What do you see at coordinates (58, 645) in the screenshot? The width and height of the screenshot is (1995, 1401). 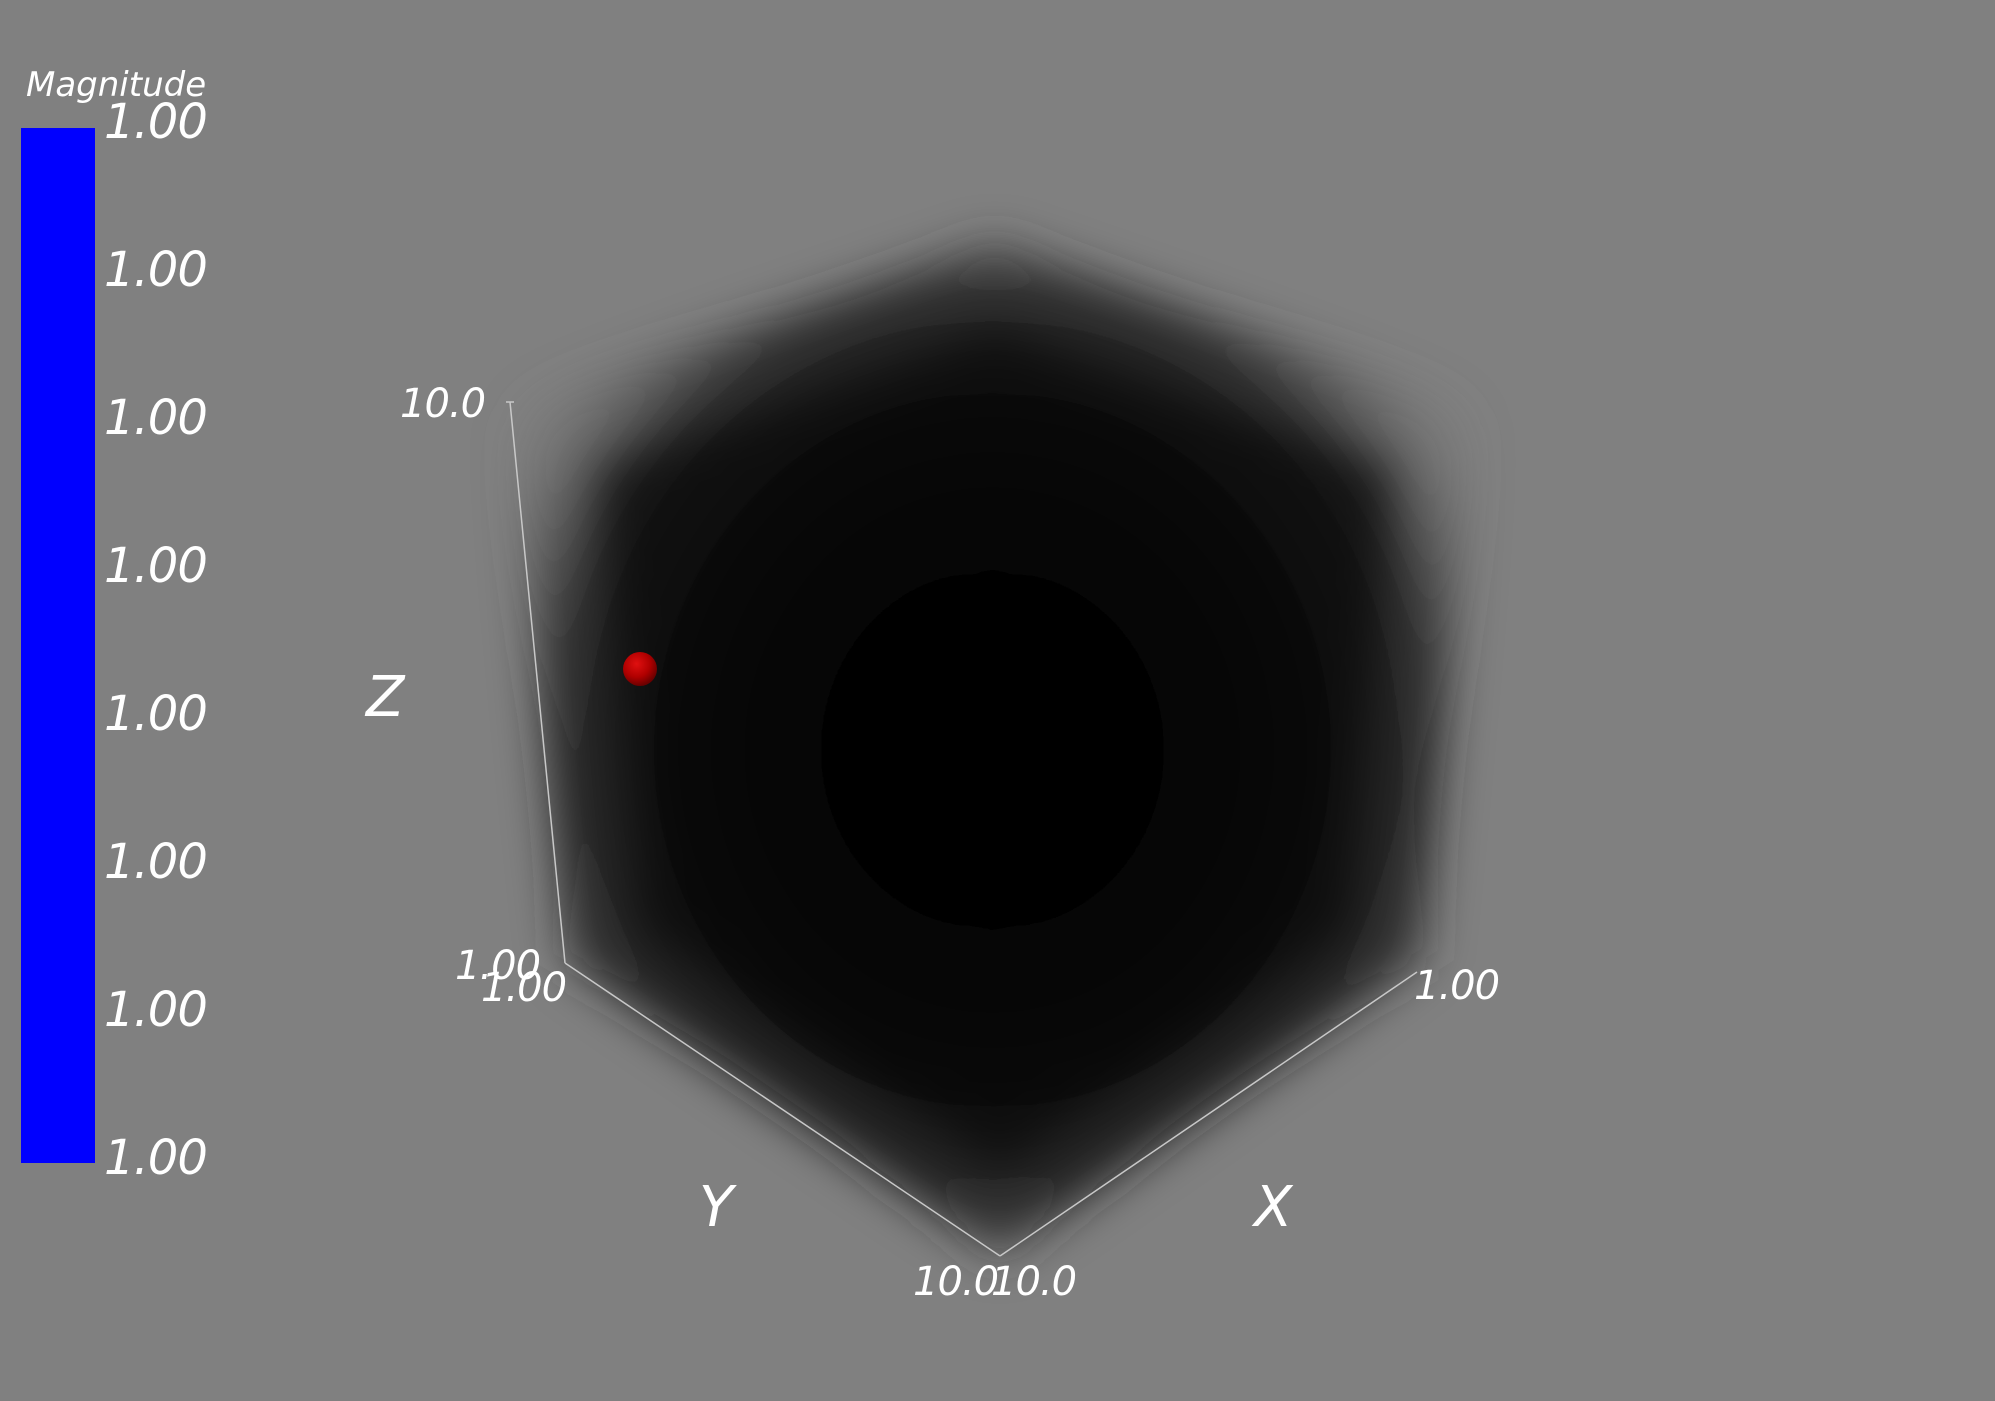 I see `colorbar` at bounding box center [58, 645].